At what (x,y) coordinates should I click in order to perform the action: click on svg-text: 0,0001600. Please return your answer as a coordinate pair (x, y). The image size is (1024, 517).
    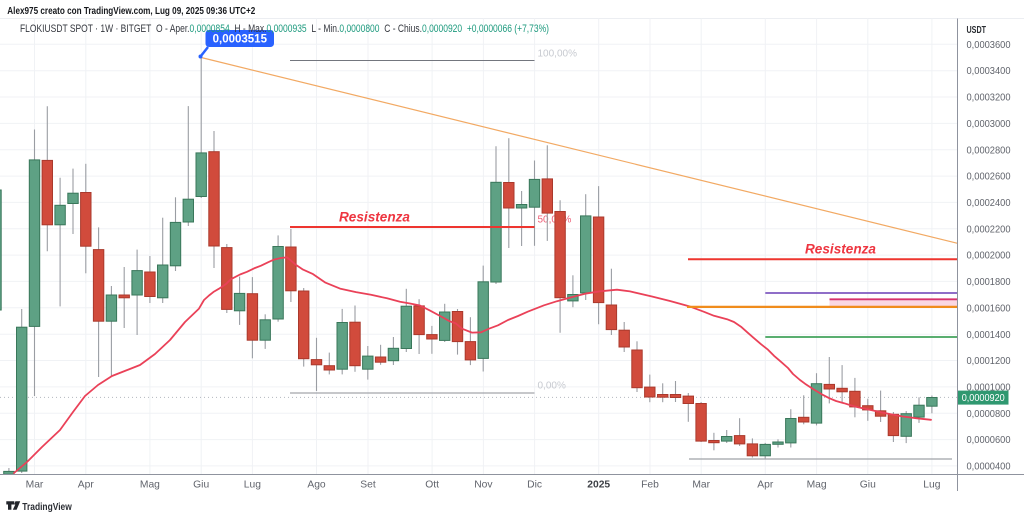
    Looking at the image, I should click on (989, 308).